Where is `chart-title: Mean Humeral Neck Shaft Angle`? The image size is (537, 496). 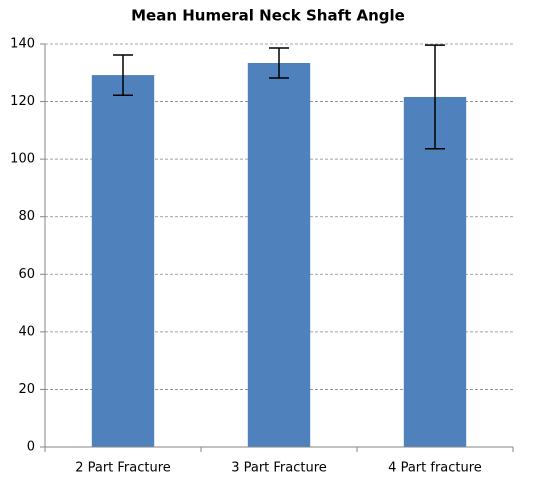
chart-title: Mean Humeral Neck Shaft Angle is located at coordinates (268, 16).